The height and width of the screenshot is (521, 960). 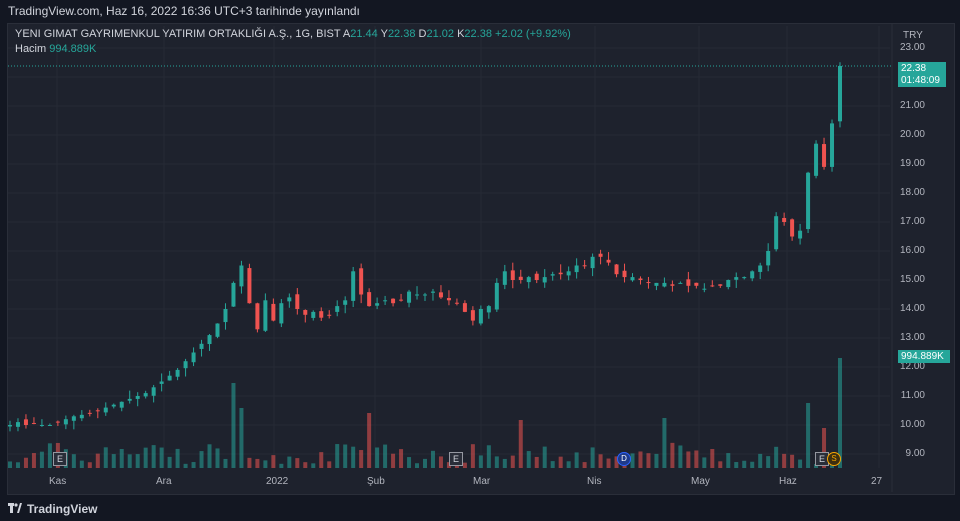 I want to click on price-tick-label: 21.00, so click(x=912, y=105).